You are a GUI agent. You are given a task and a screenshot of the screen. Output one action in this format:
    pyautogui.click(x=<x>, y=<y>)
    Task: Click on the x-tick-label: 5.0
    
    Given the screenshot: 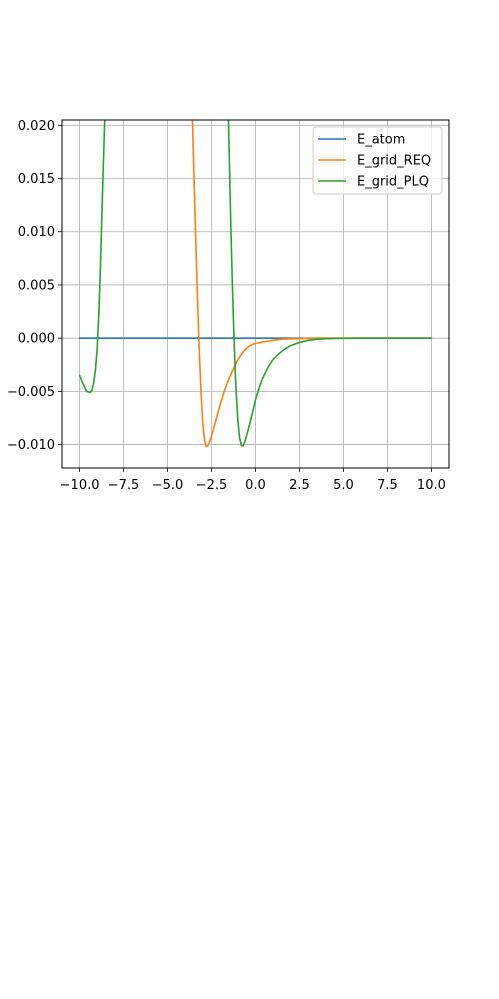 What is the action you would take?
    pyautogui.click(x=343, y=485)
    